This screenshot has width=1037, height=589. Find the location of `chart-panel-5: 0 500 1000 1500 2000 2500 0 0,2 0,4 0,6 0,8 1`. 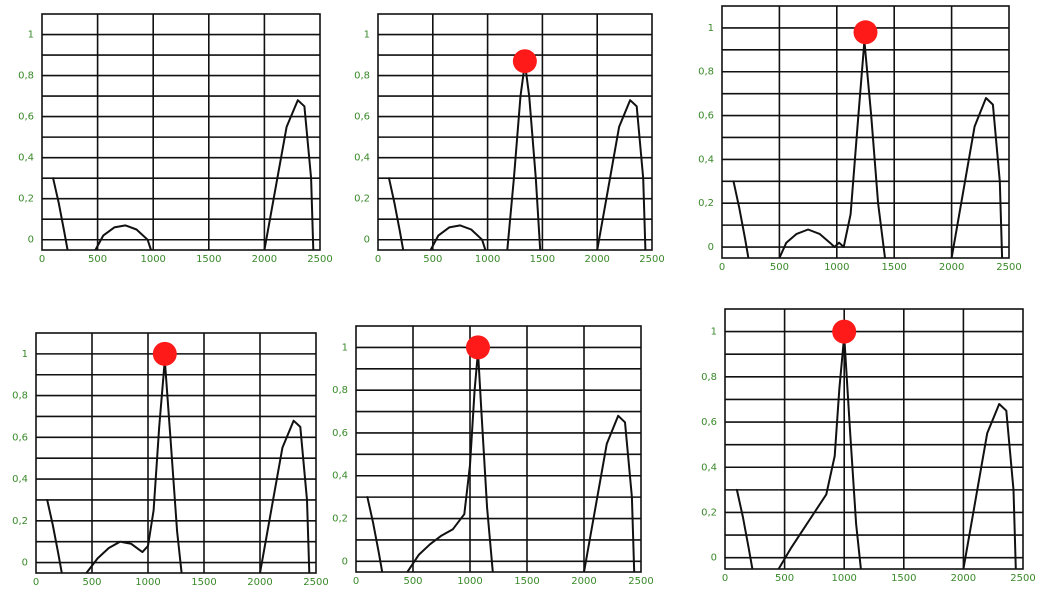

chart-panel-5: 0 500 1000 1500 2000 2500 0 0,2 0,4 0,6 0,8 1 is located at coordinates (493, 456).